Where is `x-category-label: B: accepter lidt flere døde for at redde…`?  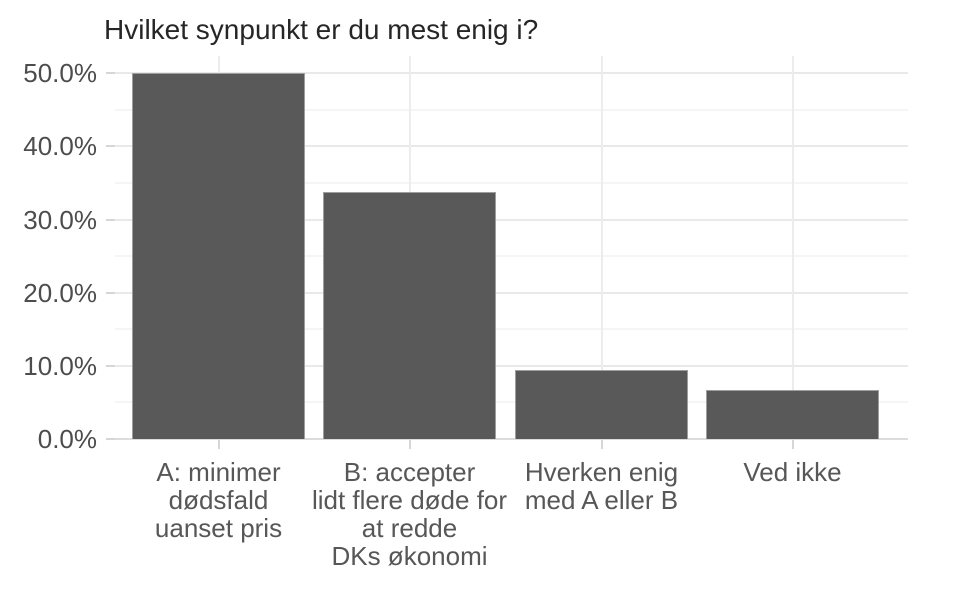 x-category-label: B: accepter lidt flere døde for at redde… is located at coordinates (409, 514).